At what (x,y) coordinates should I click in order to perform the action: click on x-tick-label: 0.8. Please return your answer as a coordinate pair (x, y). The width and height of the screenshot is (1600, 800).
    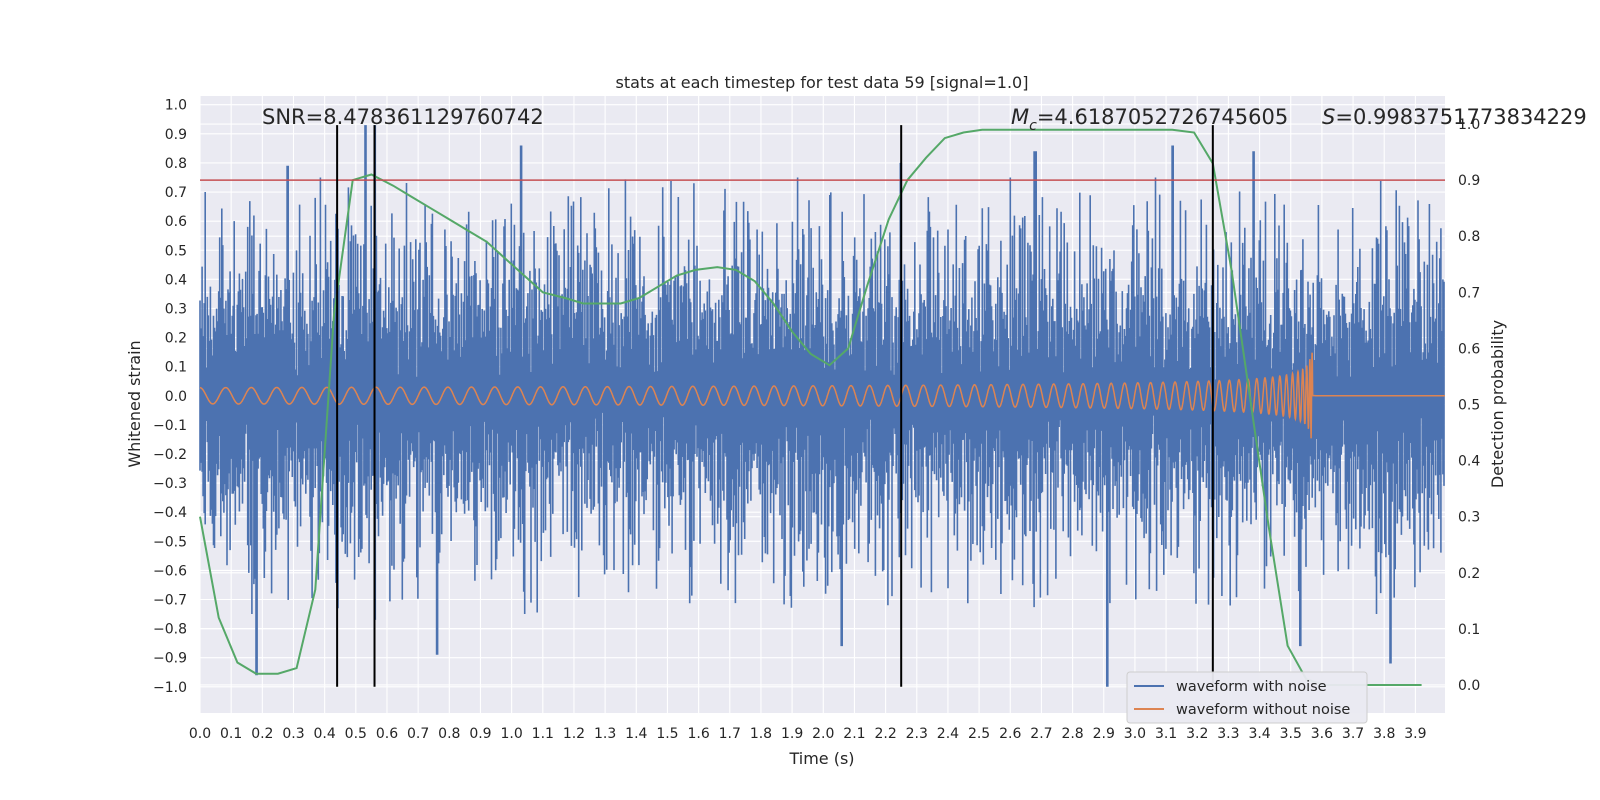
    Looking at the image, I should click on (449, 734).